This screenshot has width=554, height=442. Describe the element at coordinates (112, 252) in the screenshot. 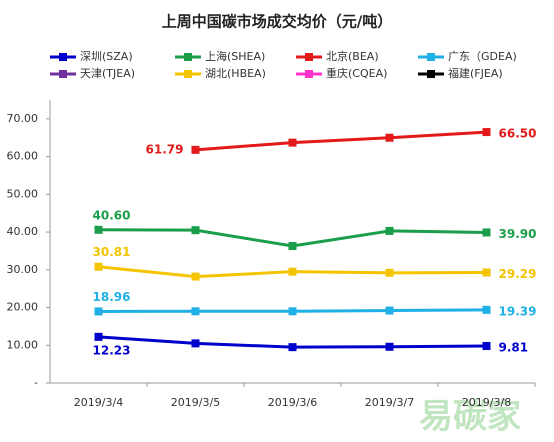

I see `data-label: 30.81` at that location.